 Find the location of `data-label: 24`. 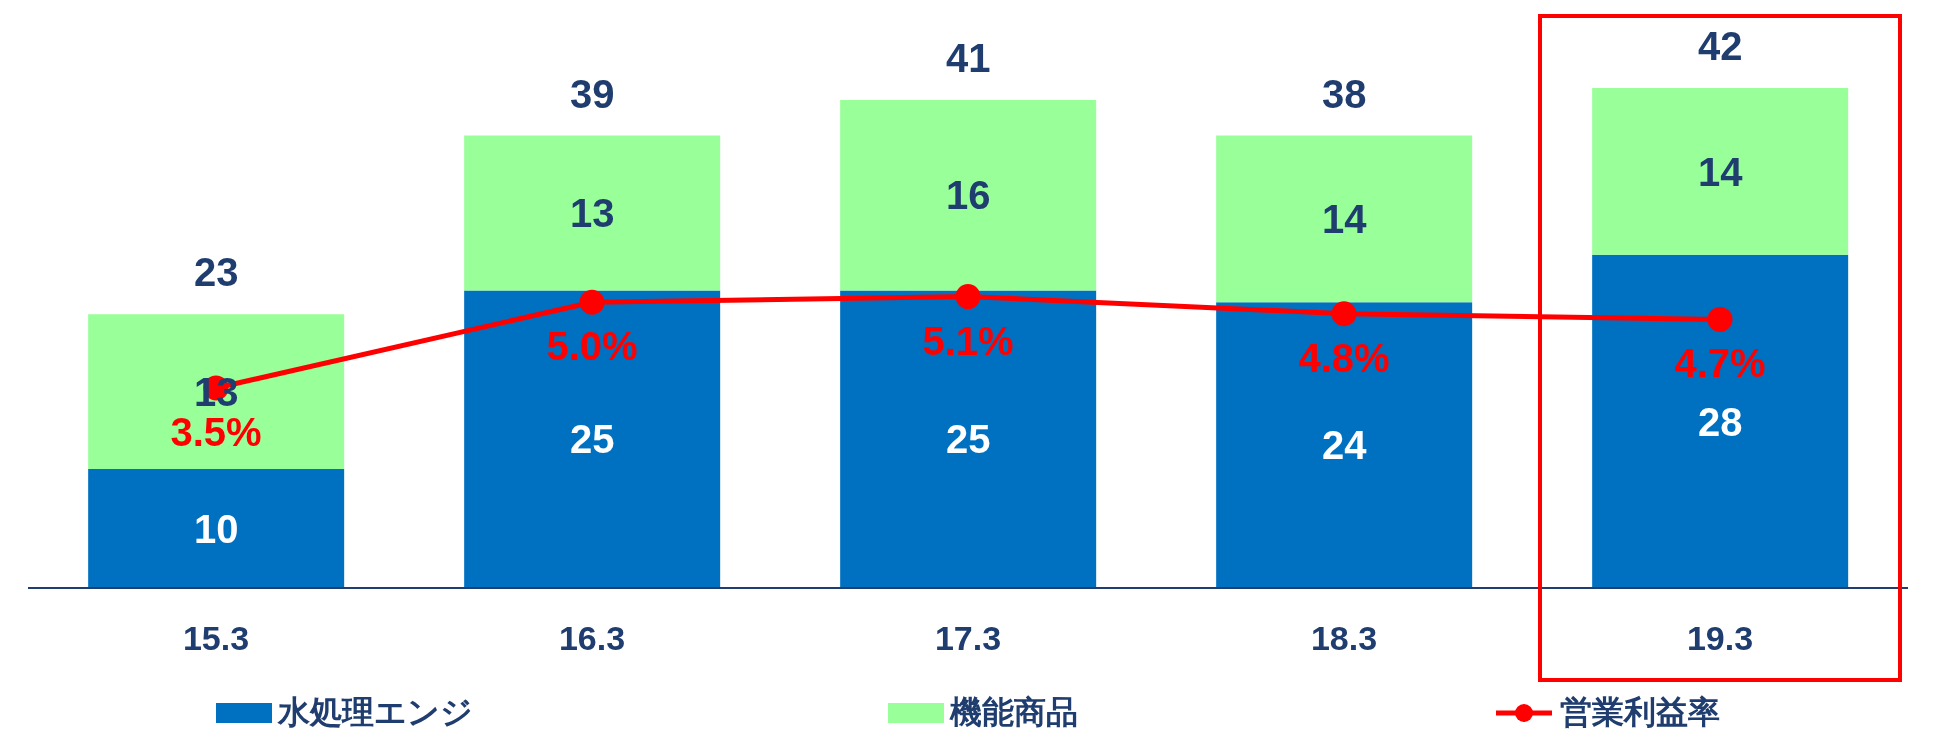

data-label: 24 is located at coordinates (1344, 445).